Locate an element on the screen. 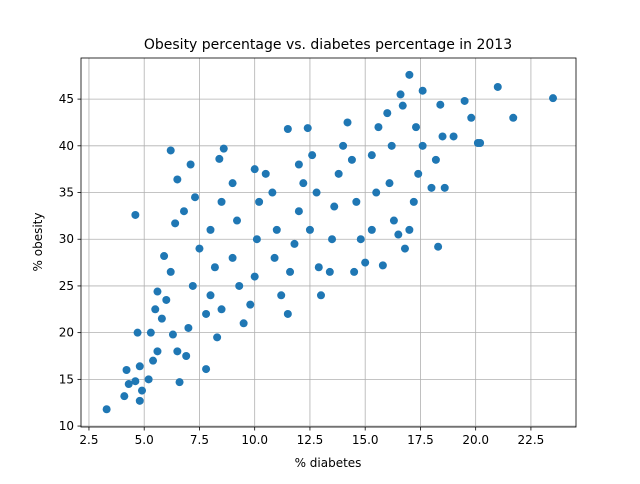 This screenshot has height=484, width=640. y-tick-label: 40 is located at coordinates (66, 146).